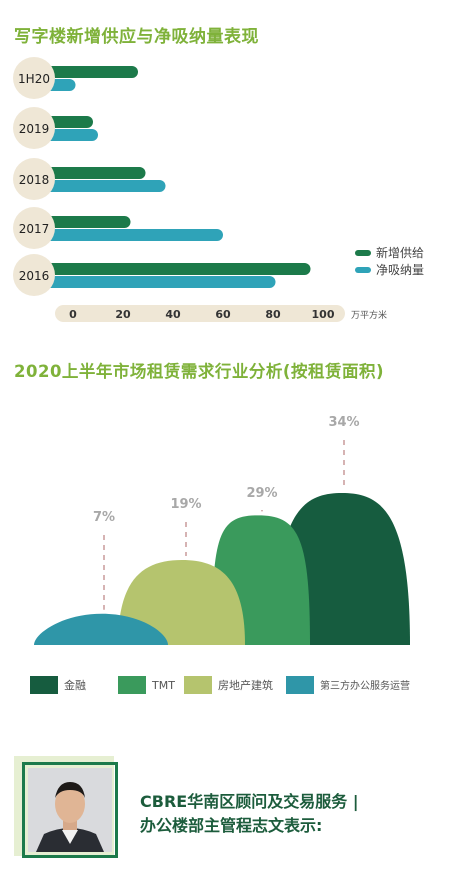  I want to click on x-tick-label: 40, so click(173, 314).